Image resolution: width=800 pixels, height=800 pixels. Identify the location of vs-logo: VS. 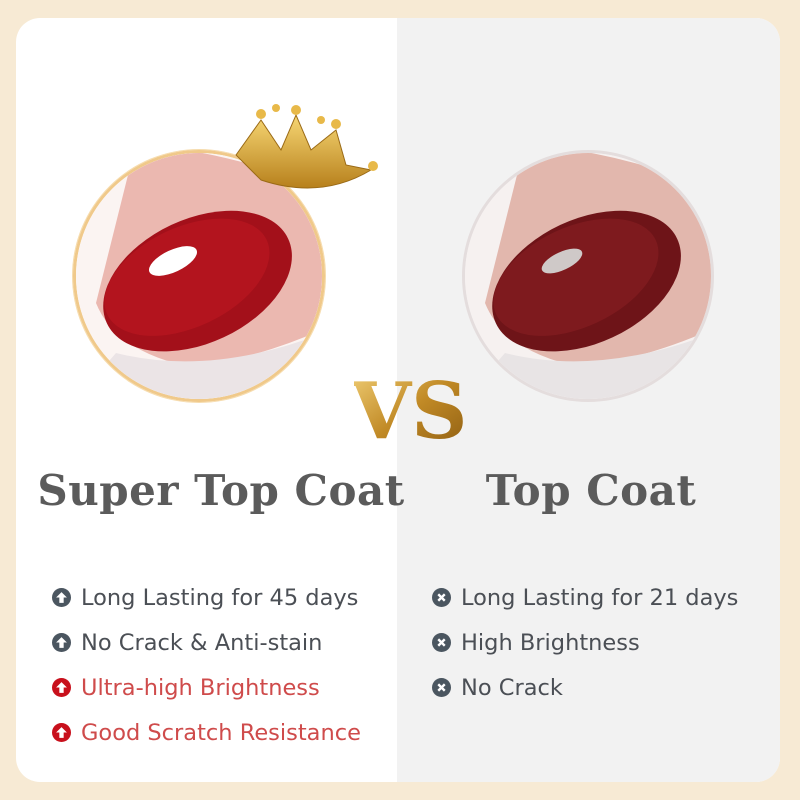
(409, 409).